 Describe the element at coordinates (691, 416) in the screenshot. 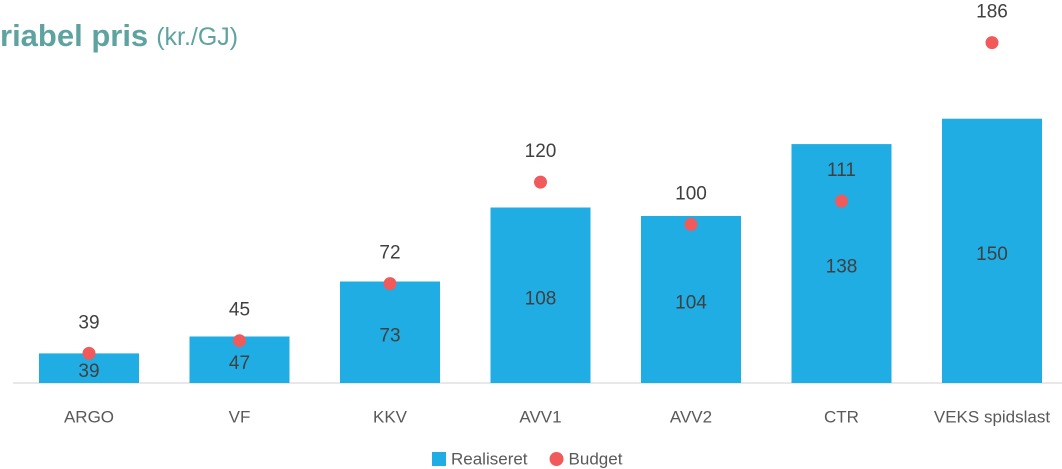

I see `x-tick-label: AVV2` at that location.